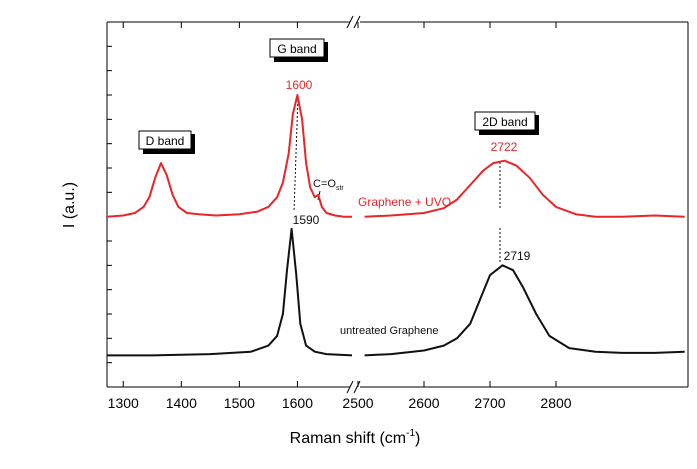 This screenshot has width=697, height=469. I want to click on x-tick-label: 1300, so click(123, 403).